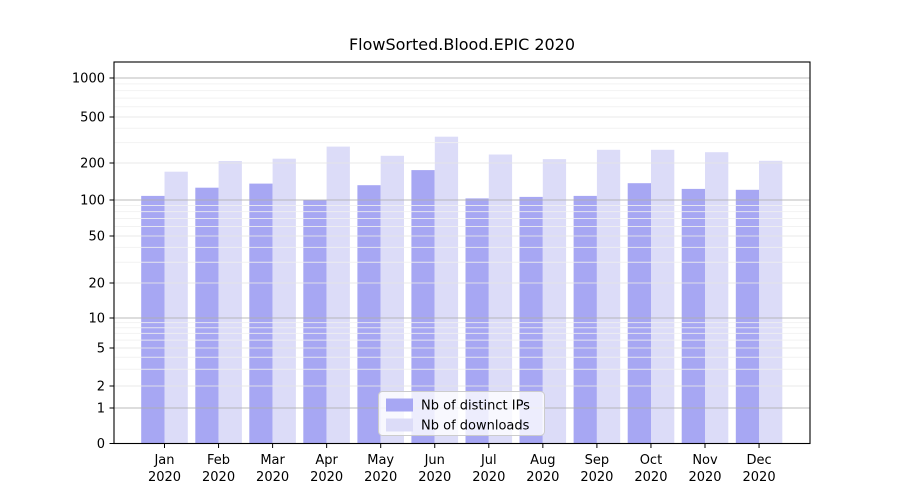 The height and width of the screenshot is (500, 900). What do you see at coordinates (230, 302) in the screenshot?
I see `bar-downloads-feb` at bounding box center [230, 302].